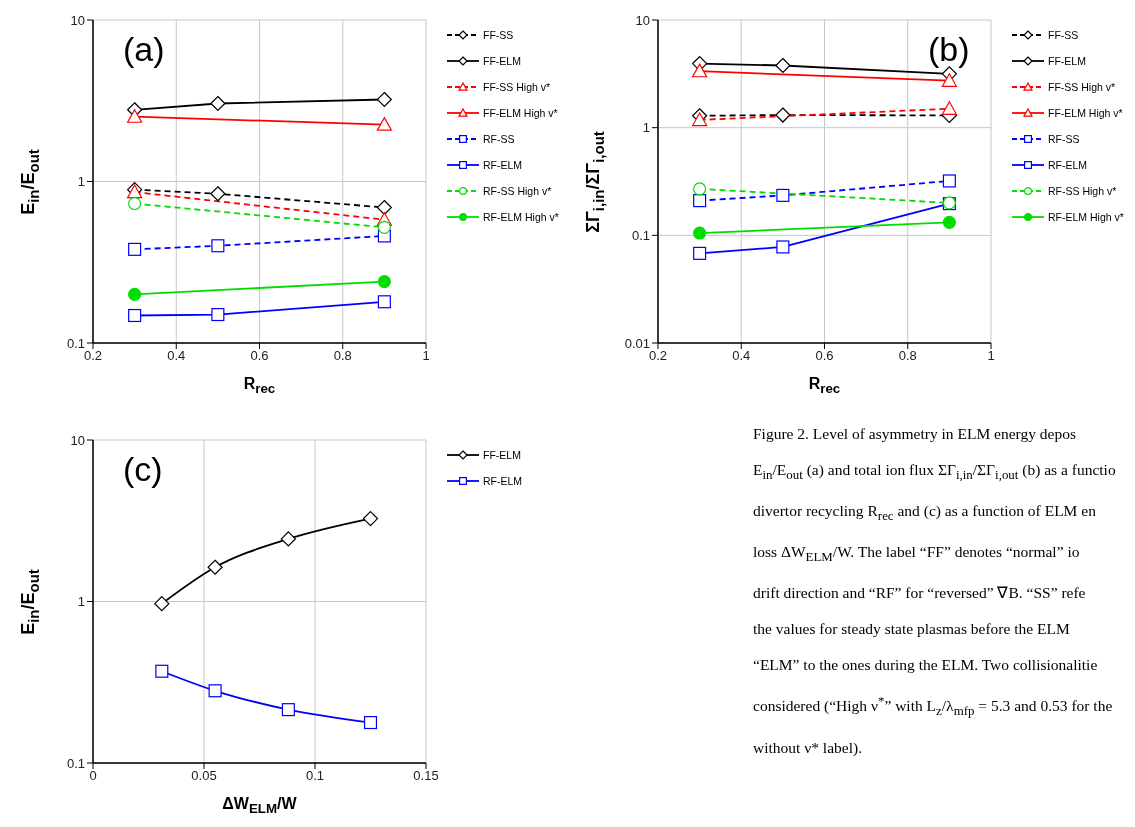 The width and height of the screenshot is (1135, 827). What do you see at coordinates (925, 513) in the screenshot?
I see `text: divertor recycling R$_{rec}$ and (c) as a function of ELM en` at bounding box center [925, 513].